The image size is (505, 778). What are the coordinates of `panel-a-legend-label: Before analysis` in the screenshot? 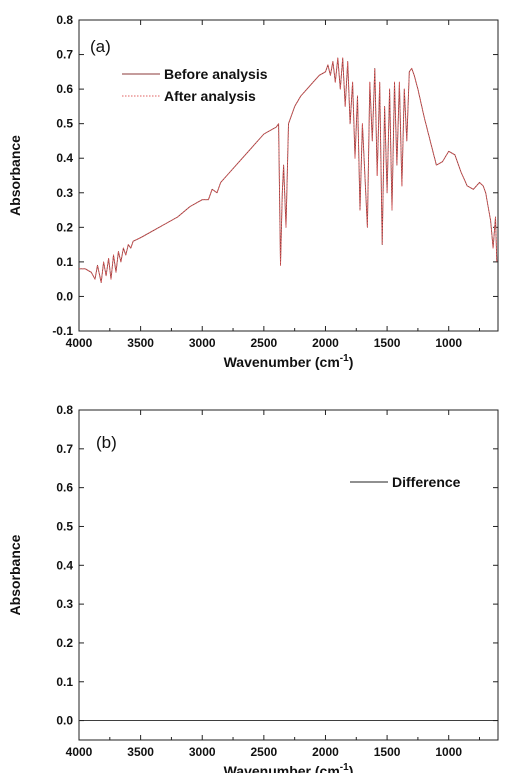 It's located at (216, 74).